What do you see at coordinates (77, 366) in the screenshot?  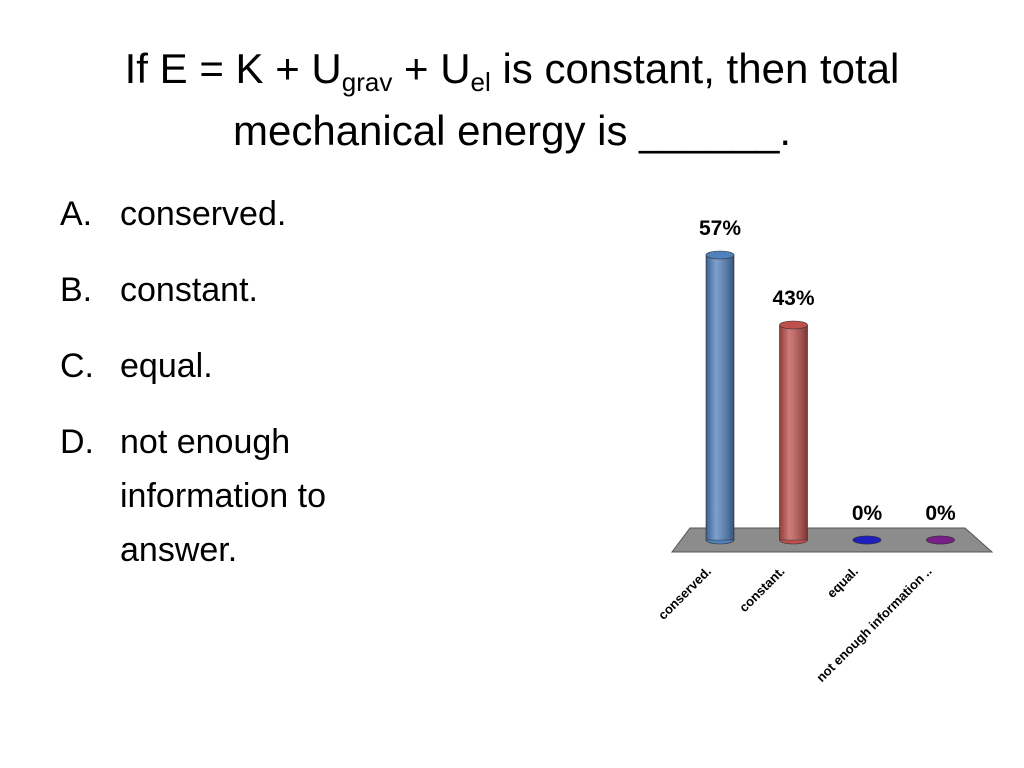 I see `answer-marker: C.` at bounding box center [77, 366].